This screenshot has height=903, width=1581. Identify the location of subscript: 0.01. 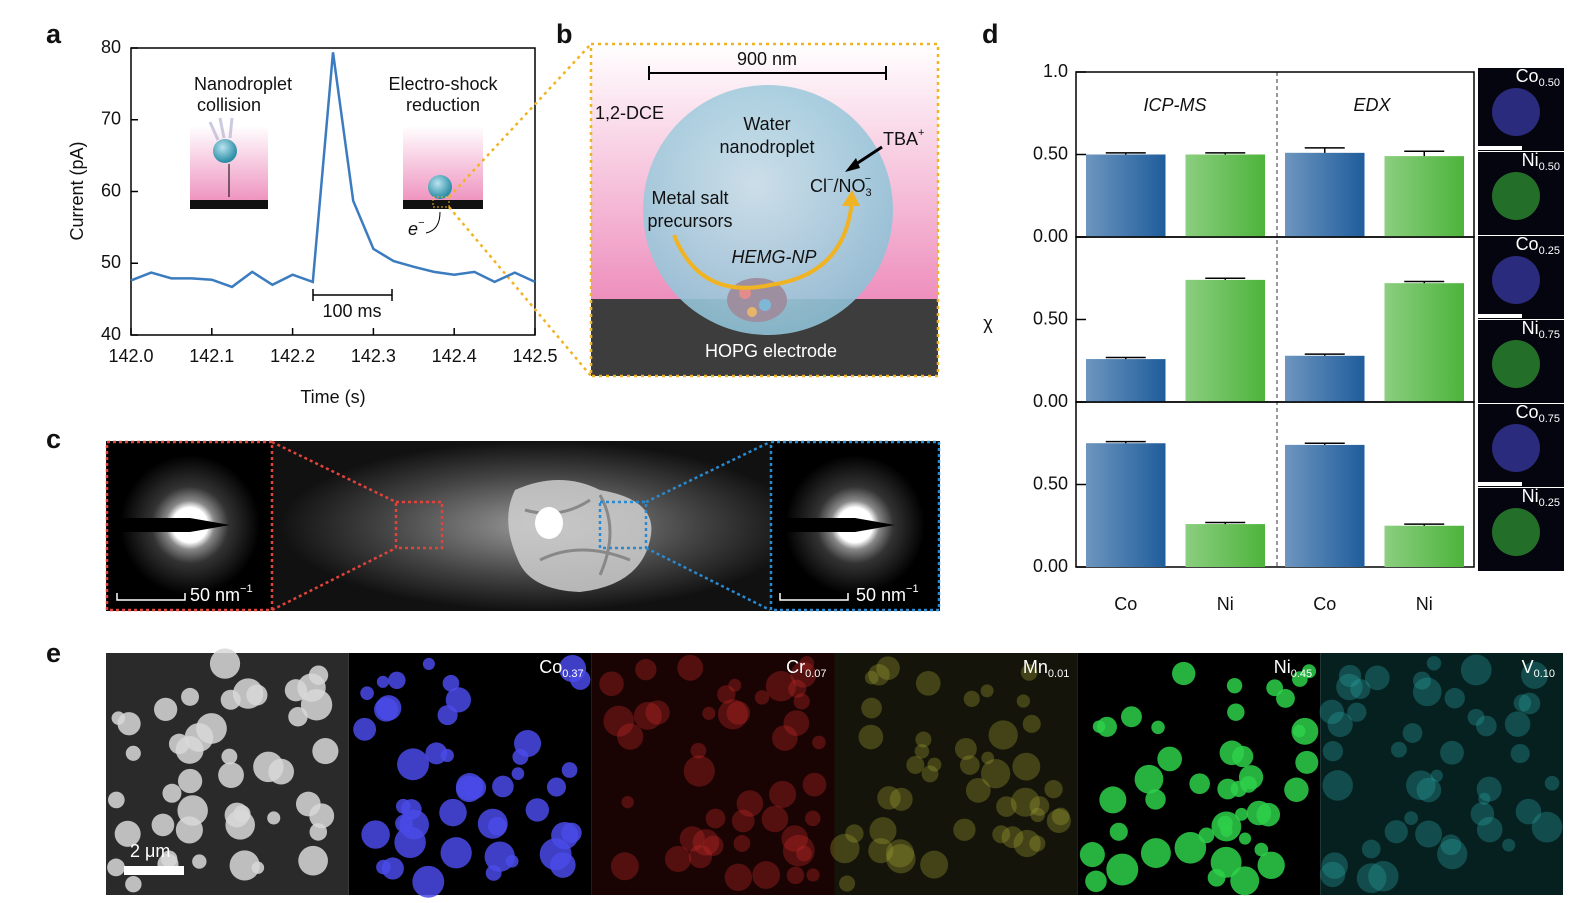
(1058, 674).